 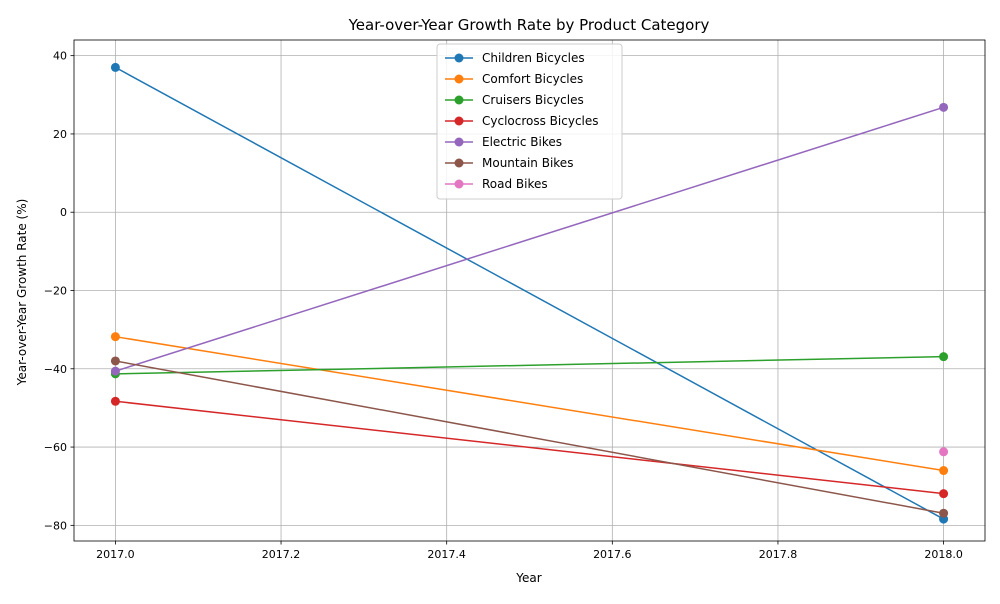 I want to click on legend-item: Children Bicycles, so click(x=515, y=58).